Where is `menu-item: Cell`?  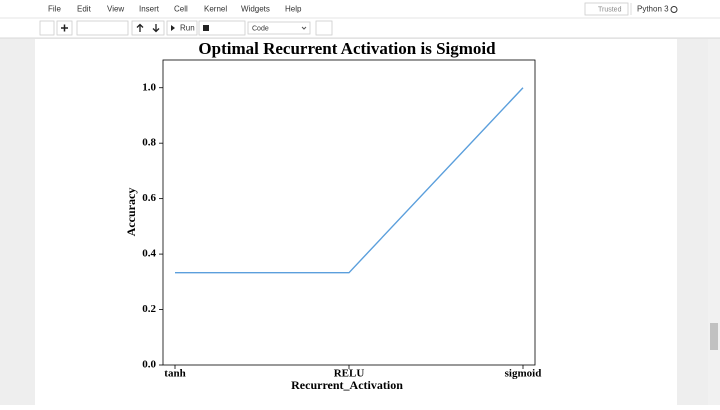 menu-item: Cell is located at coordinates (181, 9).